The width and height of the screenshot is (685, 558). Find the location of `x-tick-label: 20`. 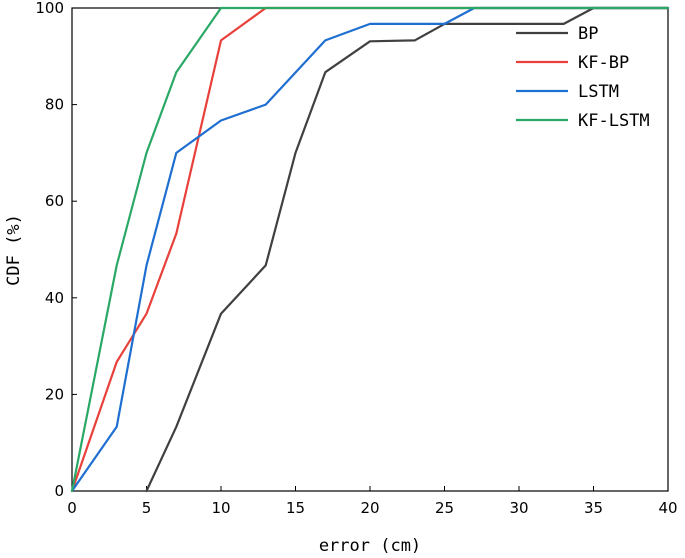

x-tick-label: 20 is located at coordinates (369, 508).